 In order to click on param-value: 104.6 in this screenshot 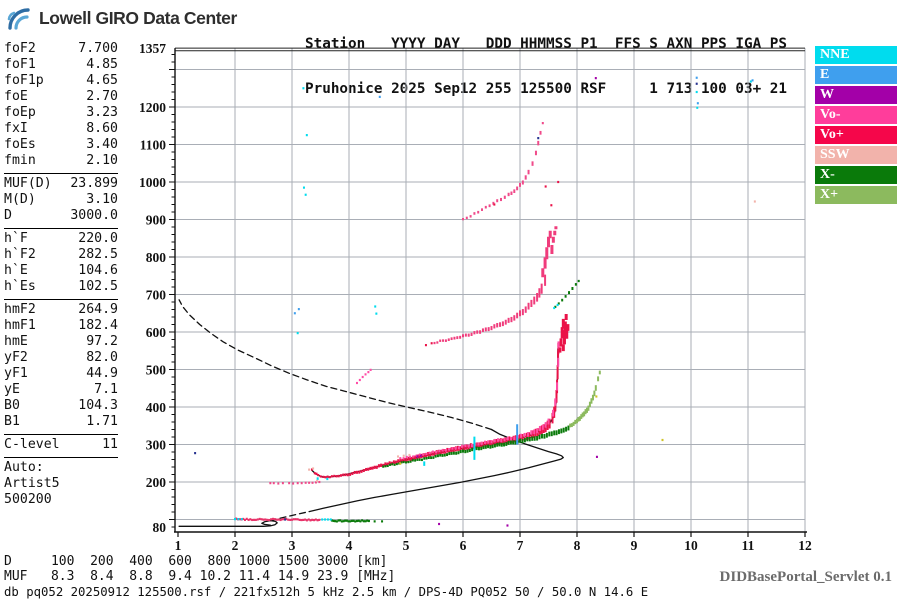, I will do `click(98, 270)`.